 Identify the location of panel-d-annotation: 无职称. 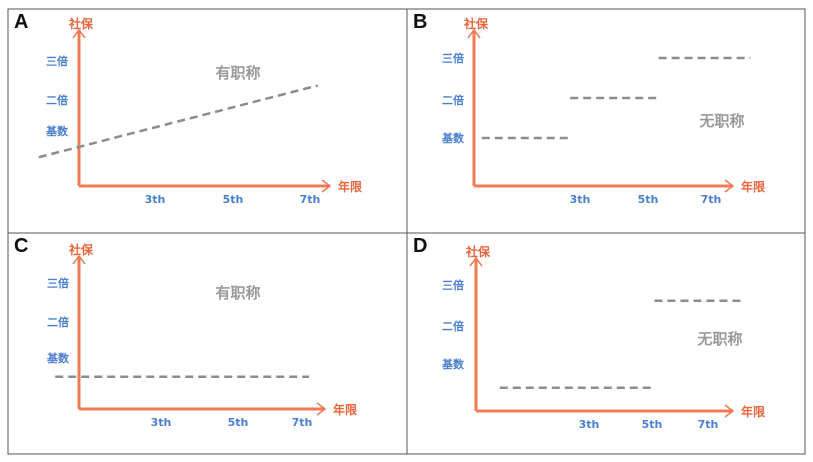
(719, 339).